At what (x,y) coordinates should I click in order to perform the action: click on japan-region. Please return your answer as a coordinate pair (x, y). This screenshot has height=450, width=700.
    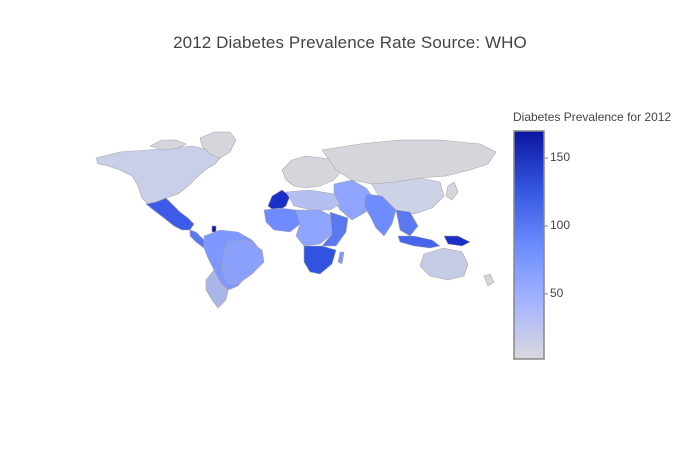
    Looking at the image, I should click on (452, 191).